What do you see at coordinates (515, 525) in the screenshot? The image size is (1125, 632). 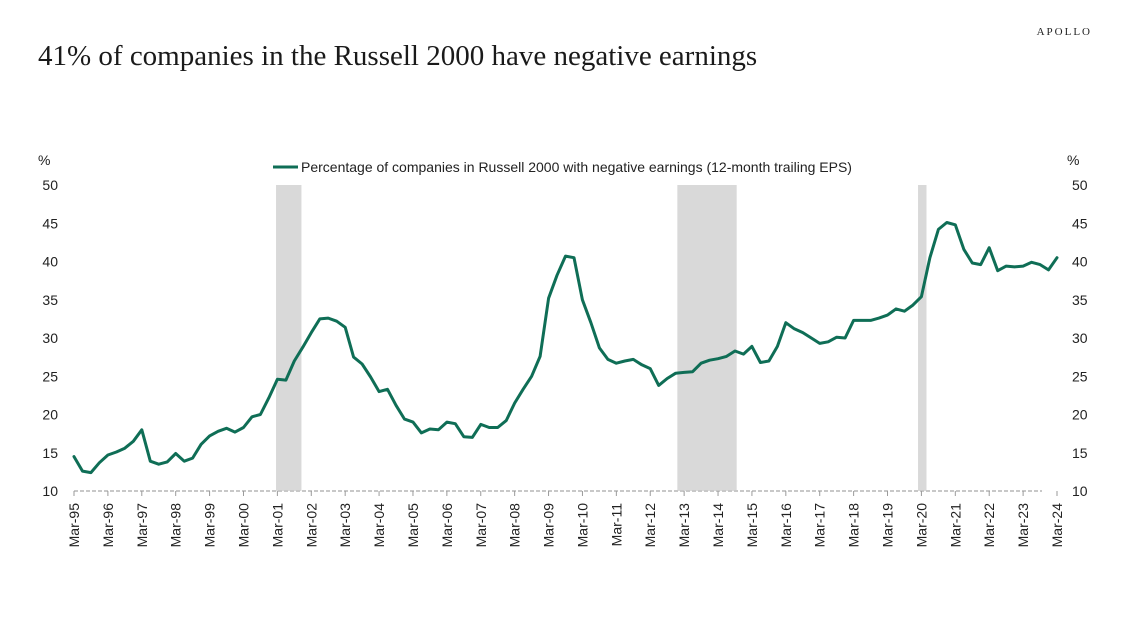 I see `x-tick-label: Mar-08` at bounding box center [515, 525].